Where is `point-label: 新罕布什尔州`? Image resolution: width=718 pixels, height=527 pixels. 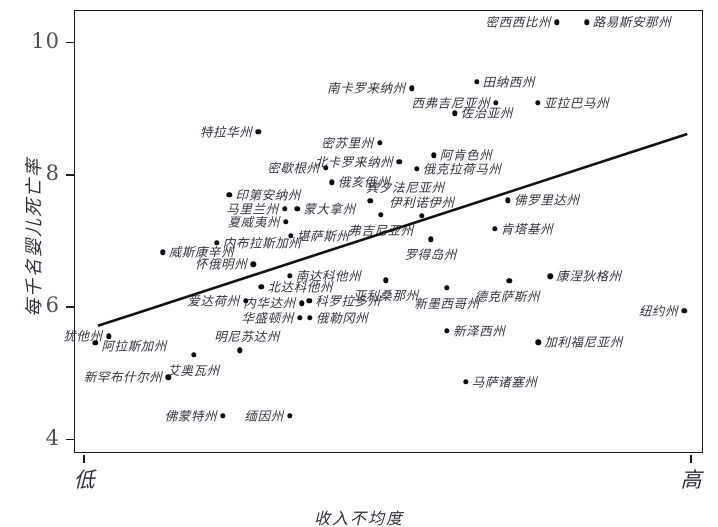 point-label: 新罕布什尔州 is located at coordinates (123, 378).